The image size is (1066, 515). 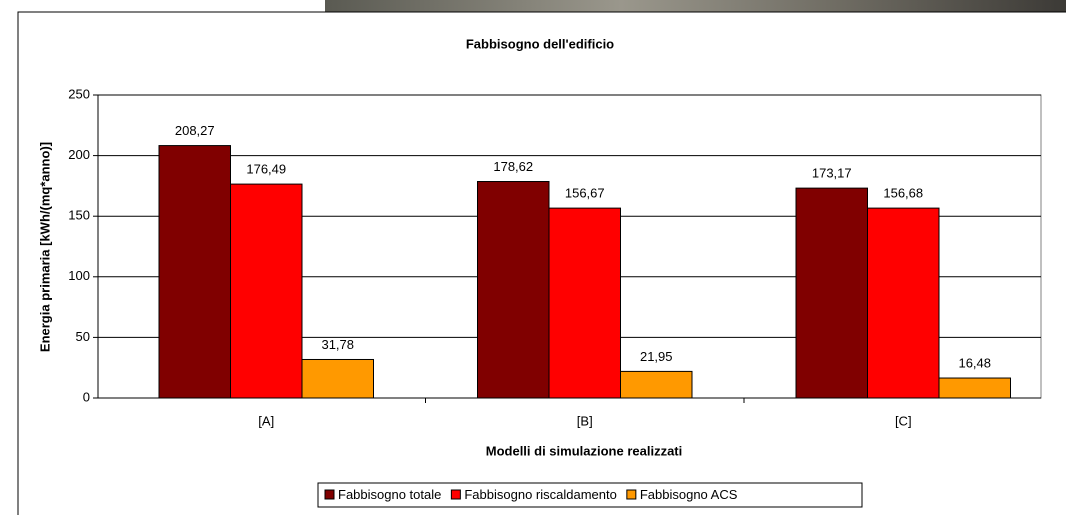 What do you see at coordinates (903, 420) in the screenshot?
I see `x-tick-label: [C]` at bounding box center [903, 420].